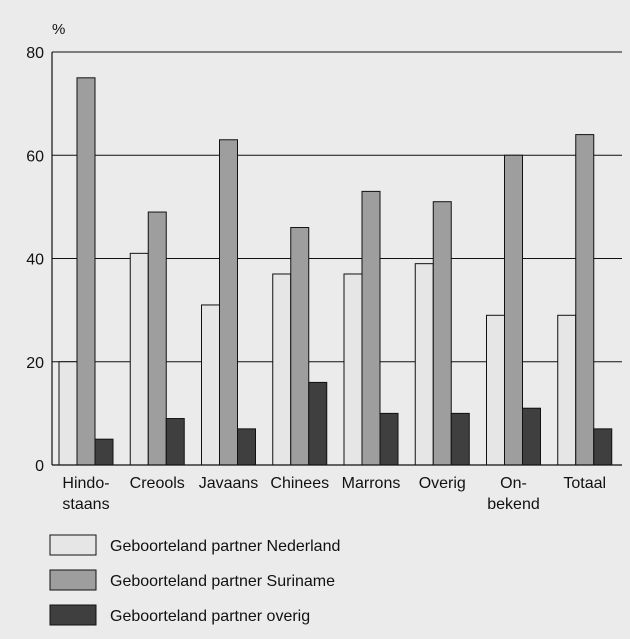  I want to click on category-label: Marrons, so click(371, 483).